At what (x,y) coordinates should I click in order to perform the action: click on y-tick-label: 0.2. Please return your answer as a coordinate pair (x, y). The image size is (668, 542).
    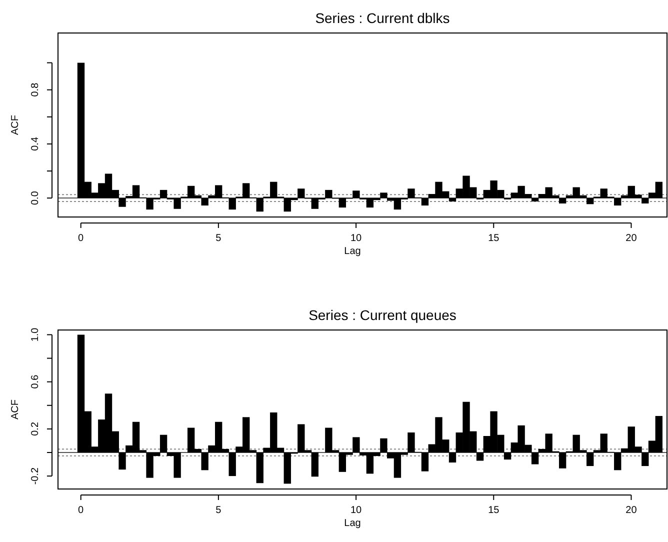
    Looking at the image, I should click on (35, 429).